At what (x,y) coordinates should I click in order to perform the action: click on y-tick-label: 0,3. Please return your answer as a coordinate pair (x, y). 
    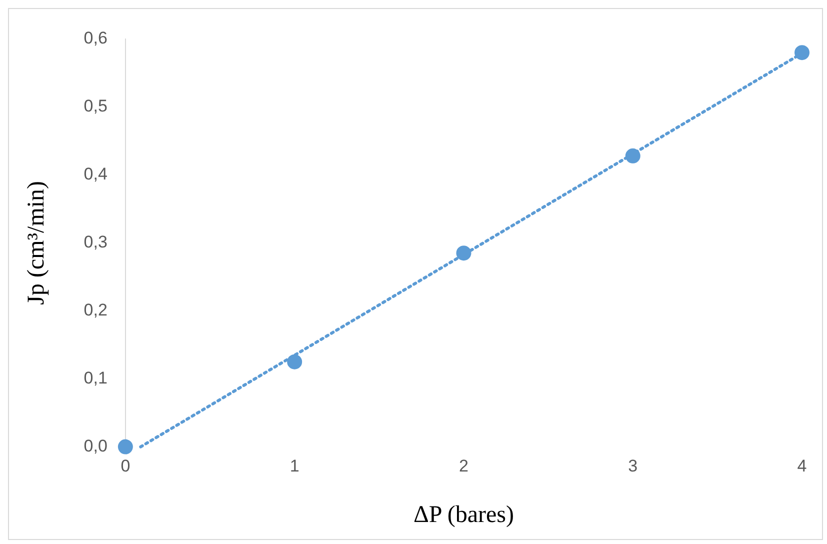
    Looking at the image, I should click on (96, 242).